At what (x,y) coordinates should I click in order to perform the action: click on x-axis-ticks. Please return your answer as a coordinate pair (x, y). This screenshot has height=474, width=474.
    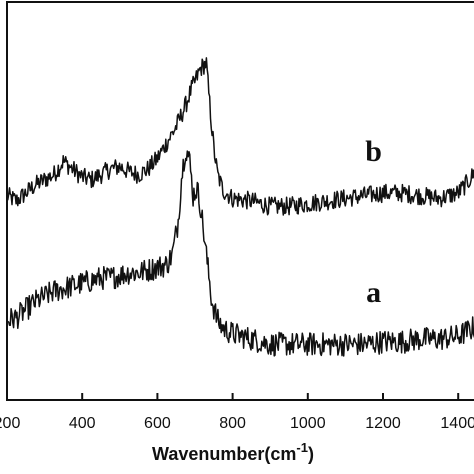
    Looking at the image, I should click on (233, 396).